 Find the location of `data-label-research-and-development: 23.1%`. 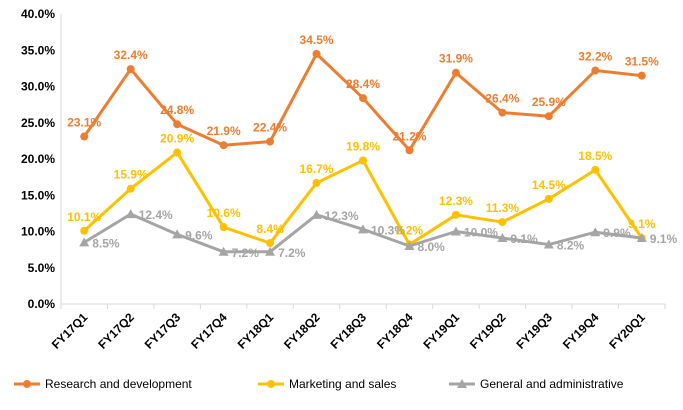

data-label-research-and-development: 23.1% is located at coordinates (84, 123).